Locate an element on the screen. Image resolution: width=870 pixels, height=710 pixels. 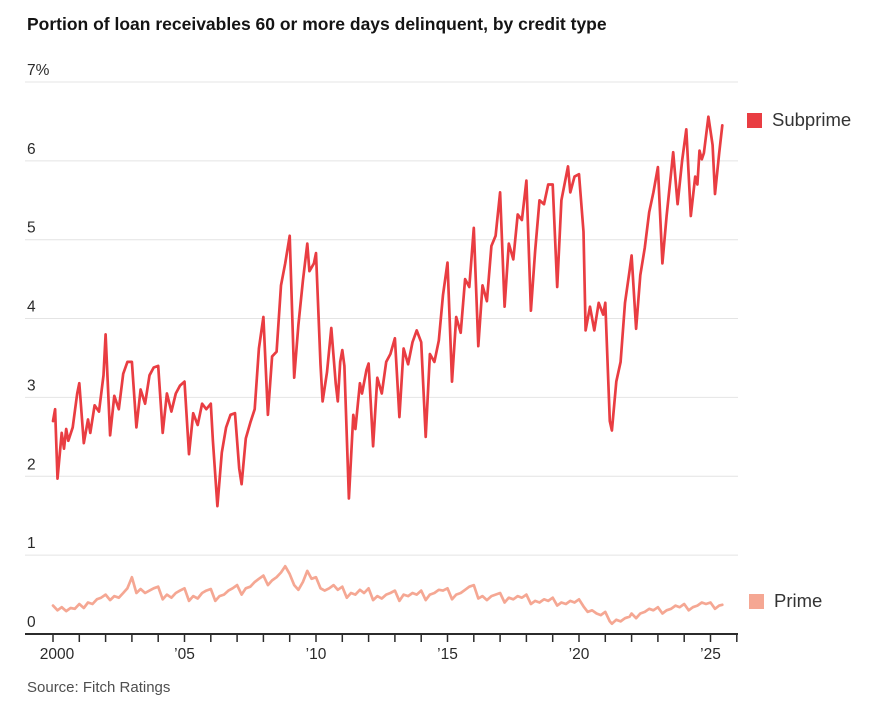
y-tick-label-3: 3 is located at coordinates (31, 385).